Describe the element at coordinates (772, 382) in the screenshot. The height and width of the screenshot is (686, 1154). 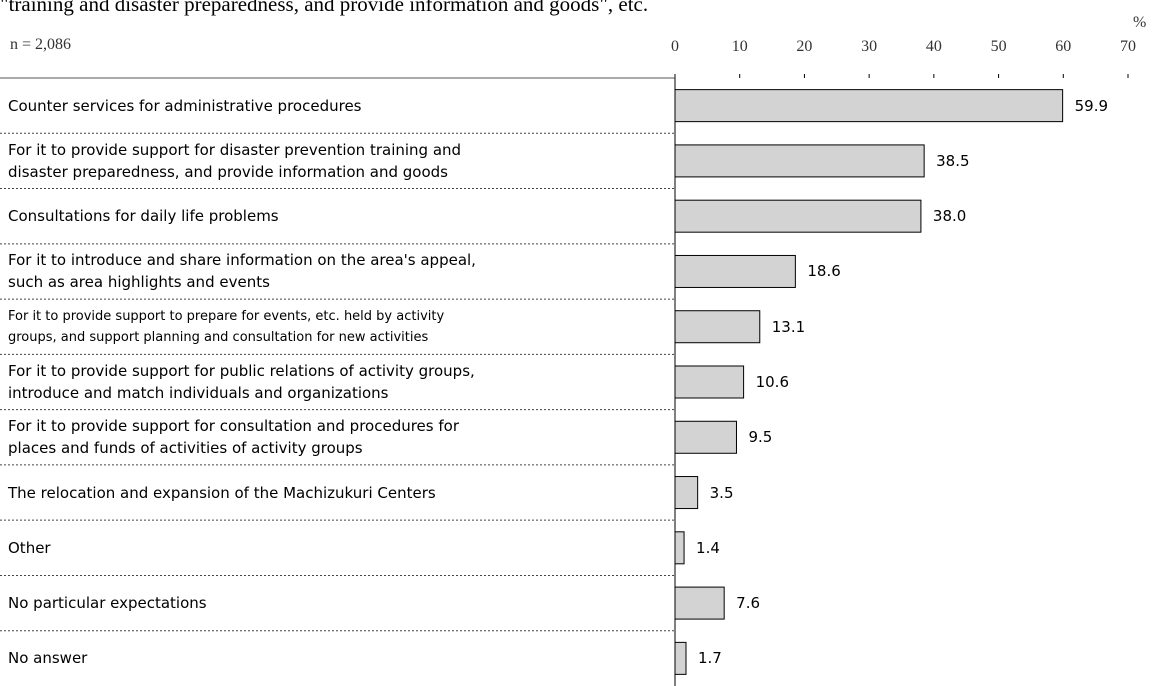
I see `value-label: 10.6` at that location.